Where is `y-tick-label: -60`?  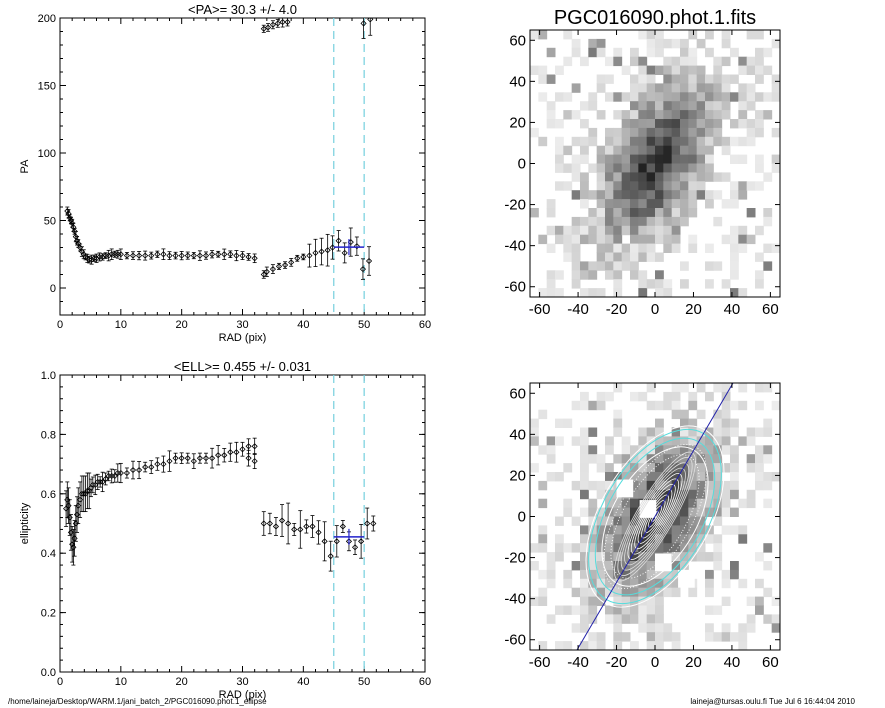
y-tick-label: -60 is located at coordinates (515, 640).